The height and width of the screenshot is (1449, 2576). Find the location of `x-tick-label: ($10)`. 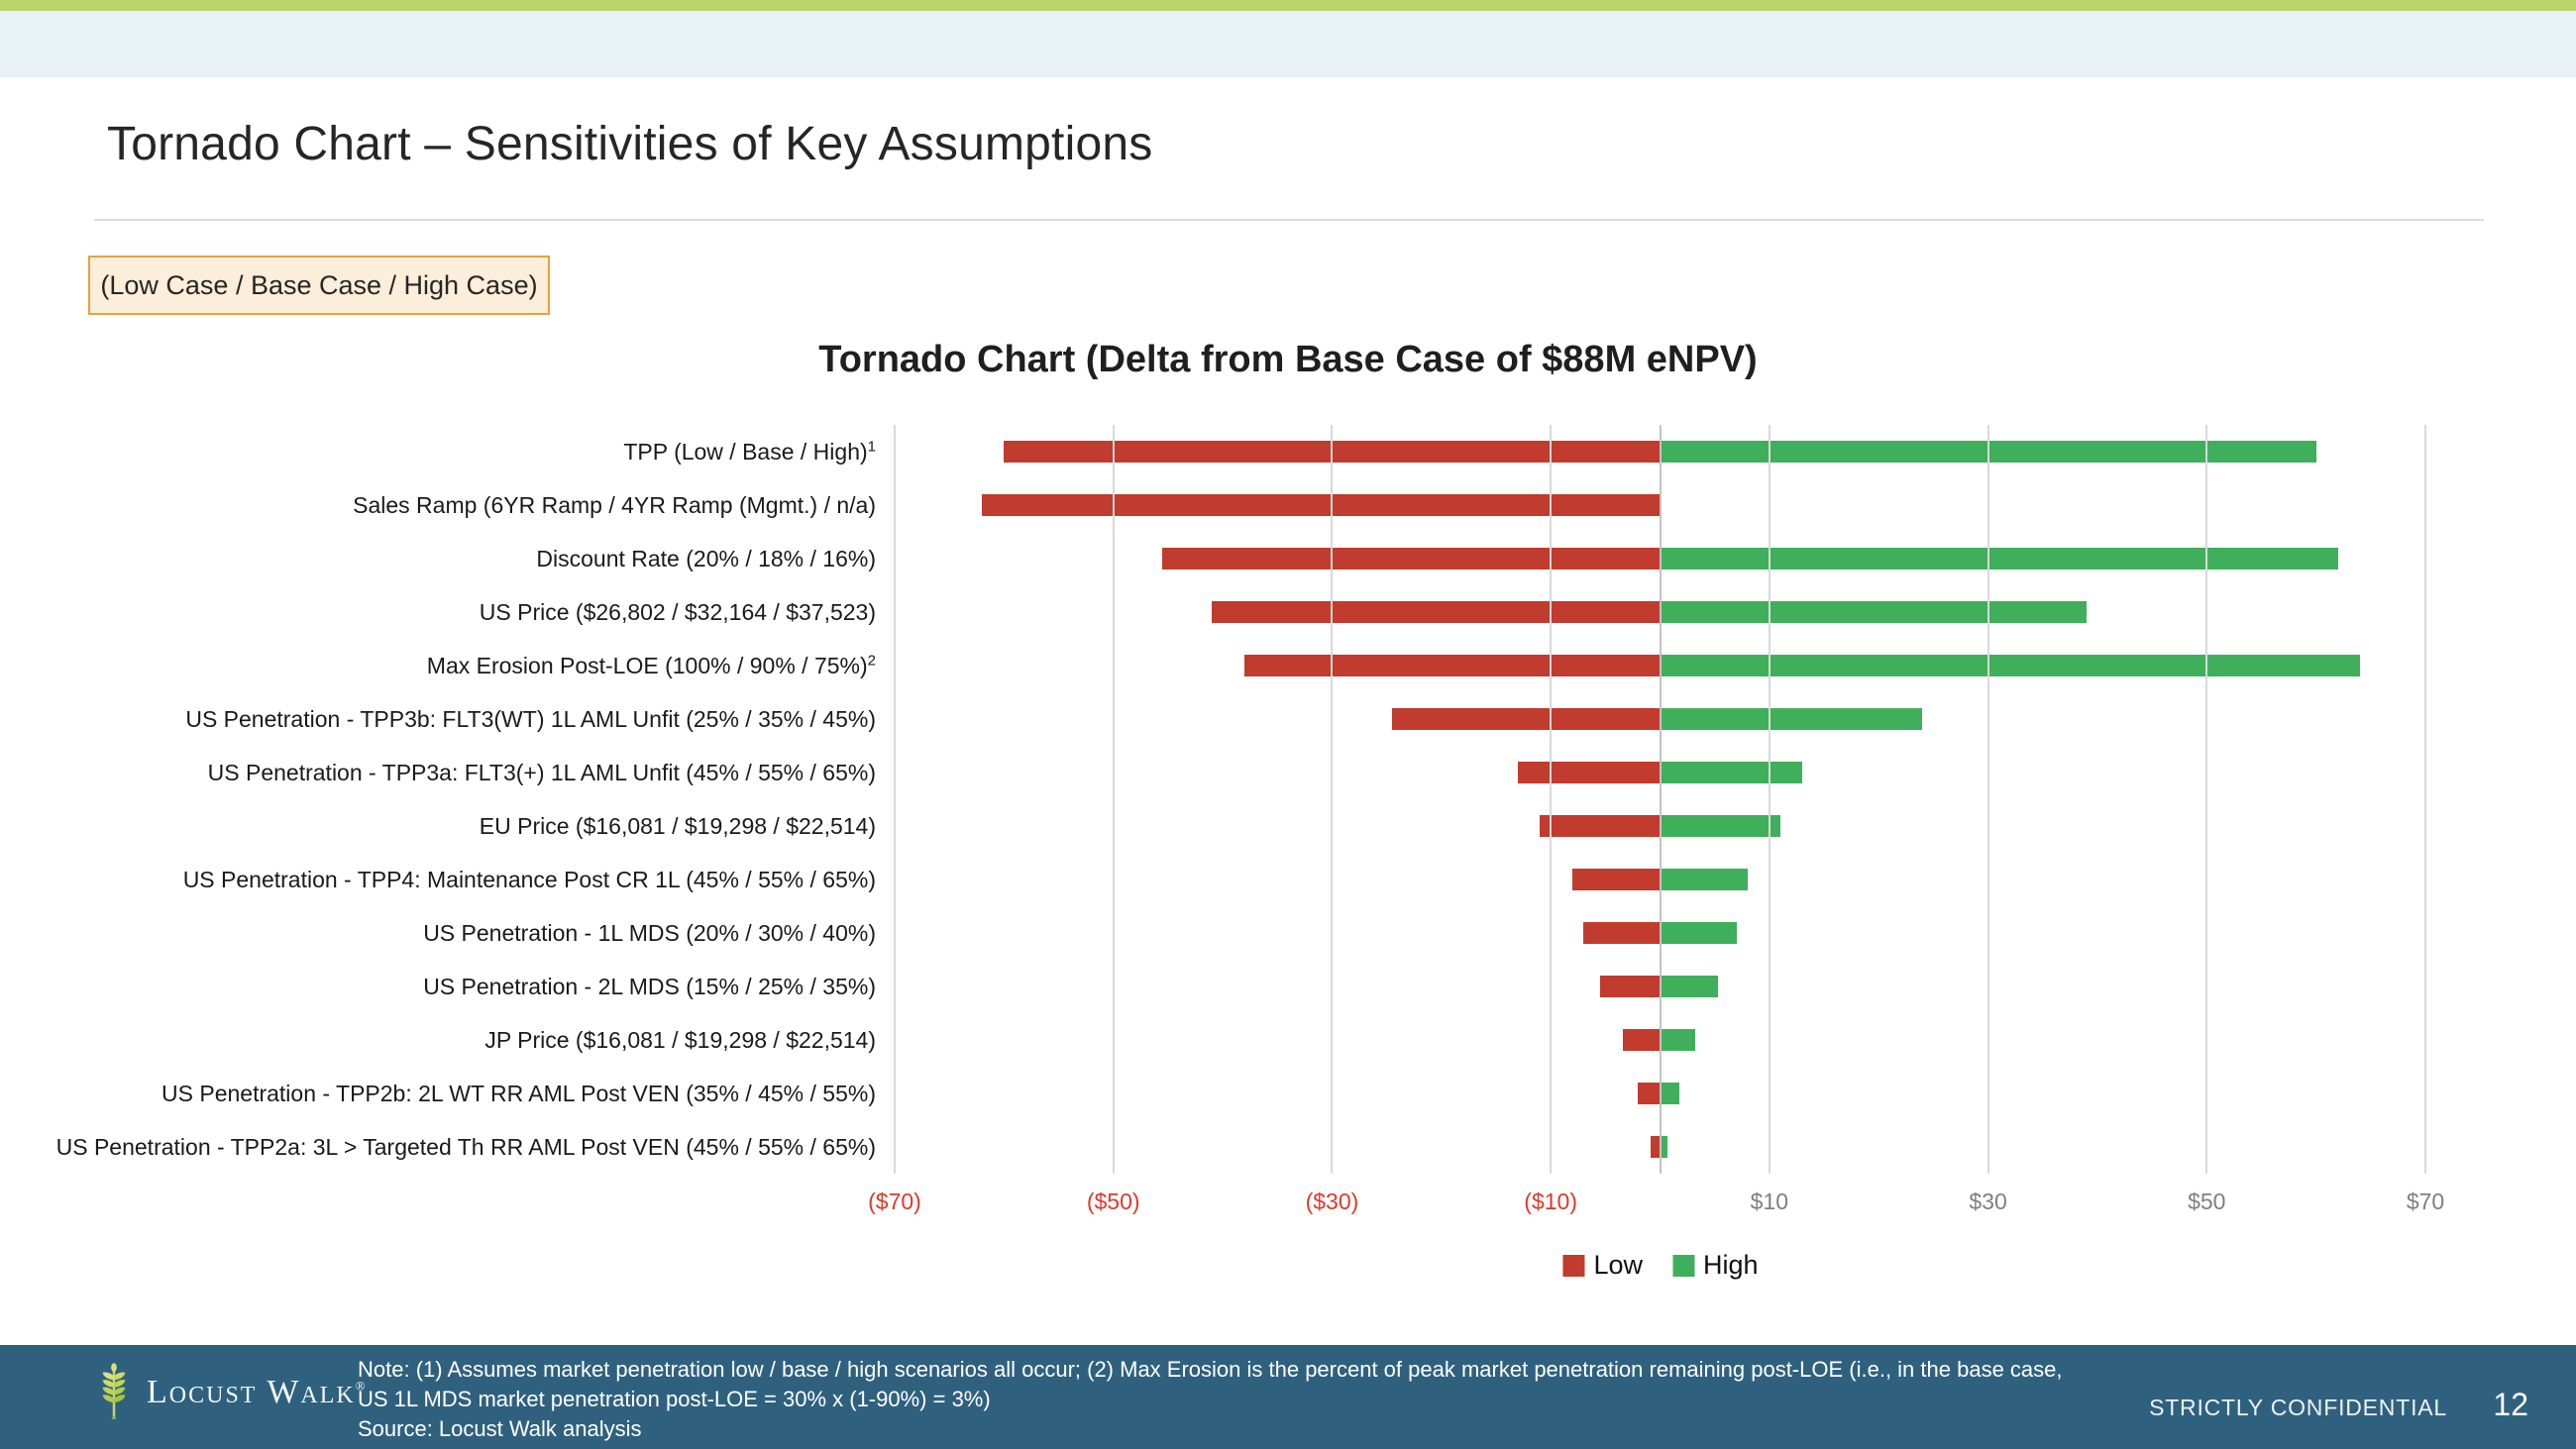

x-tick-label: ($10) is located at coordinates (1551, 1201).